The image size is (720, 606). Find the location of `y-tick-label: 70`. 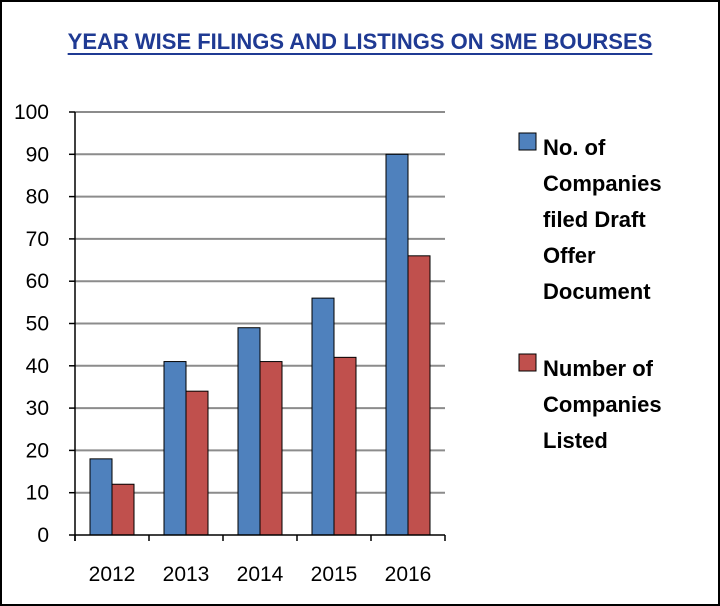

y-tick-label: 70 is located at coordinates (37, 239).